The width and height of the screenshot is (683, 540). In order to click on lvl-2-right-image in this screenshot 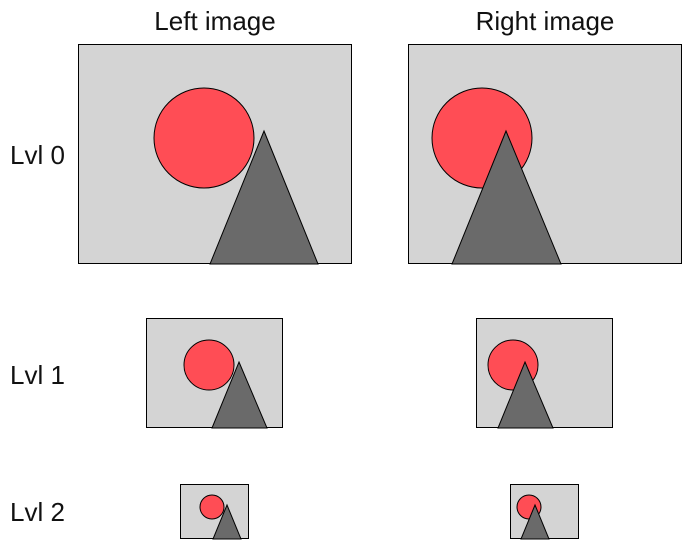, I will do `click(544, 512)`.